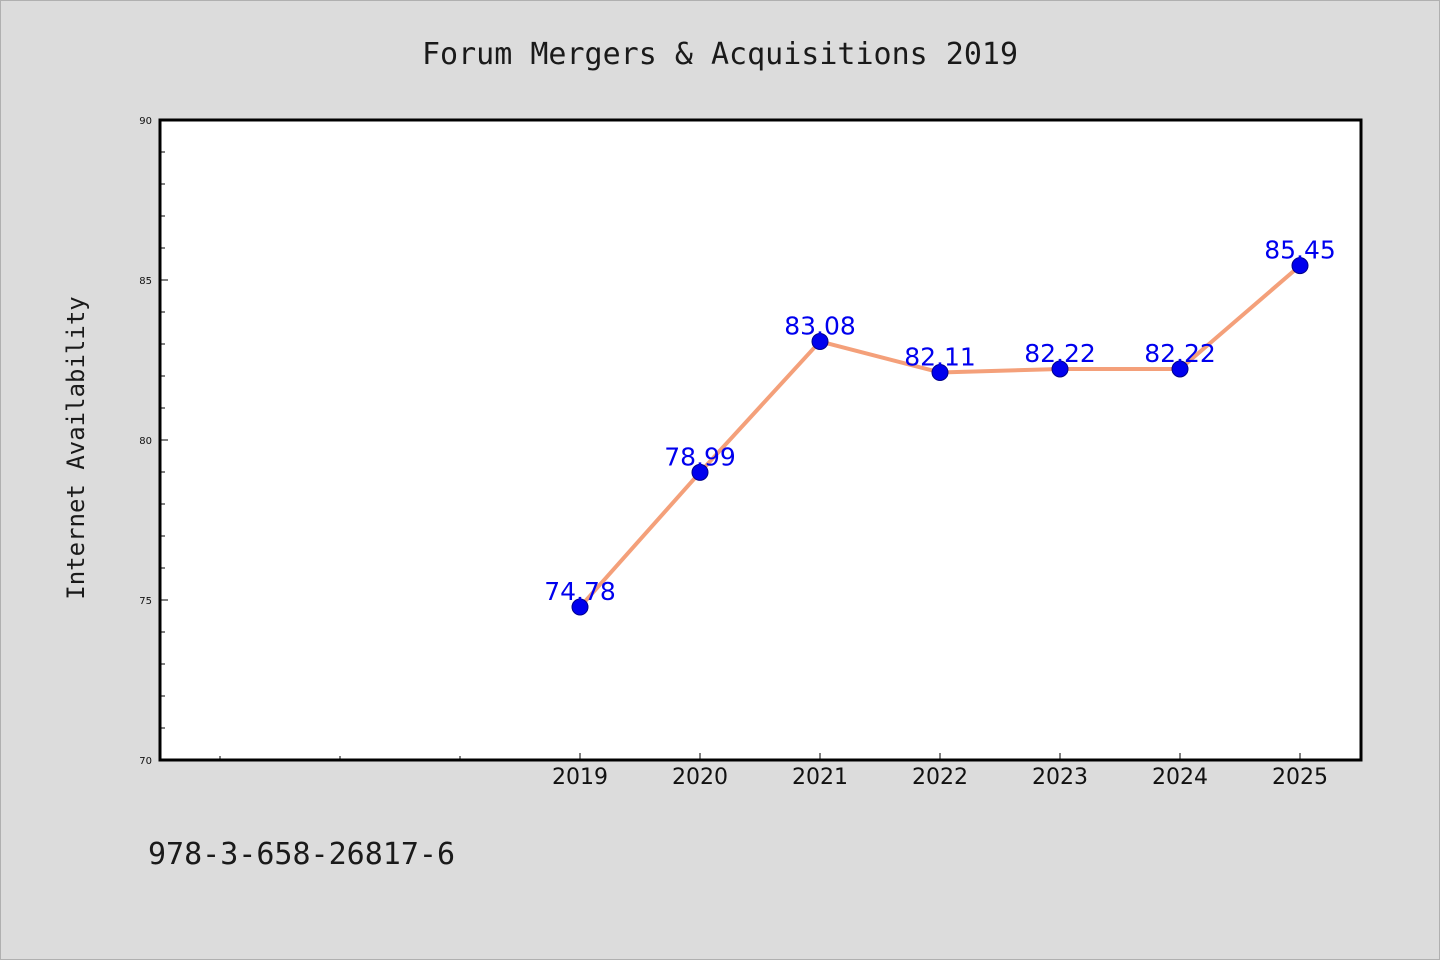 This screenshot has height=960, width=1440. What do you see at coordinates (1300, 250) in the screenshot?
I see `data-label: 85.45` at bounding box center [1300, 250].